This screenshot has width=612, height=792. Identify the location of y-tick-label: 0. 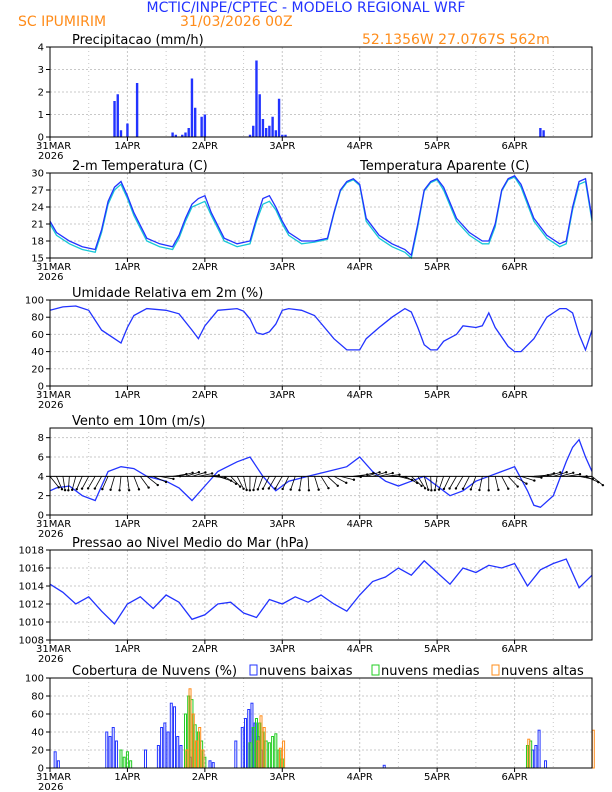
(41, 387).